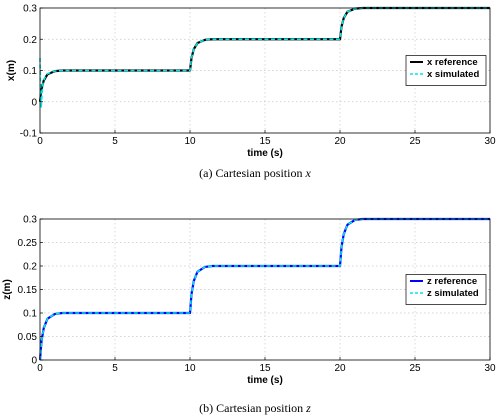  What do you see at coordinates (28, 290) in the screenshot?
I see `y-tick-label: 0.15` at bounding box center [28, 290].